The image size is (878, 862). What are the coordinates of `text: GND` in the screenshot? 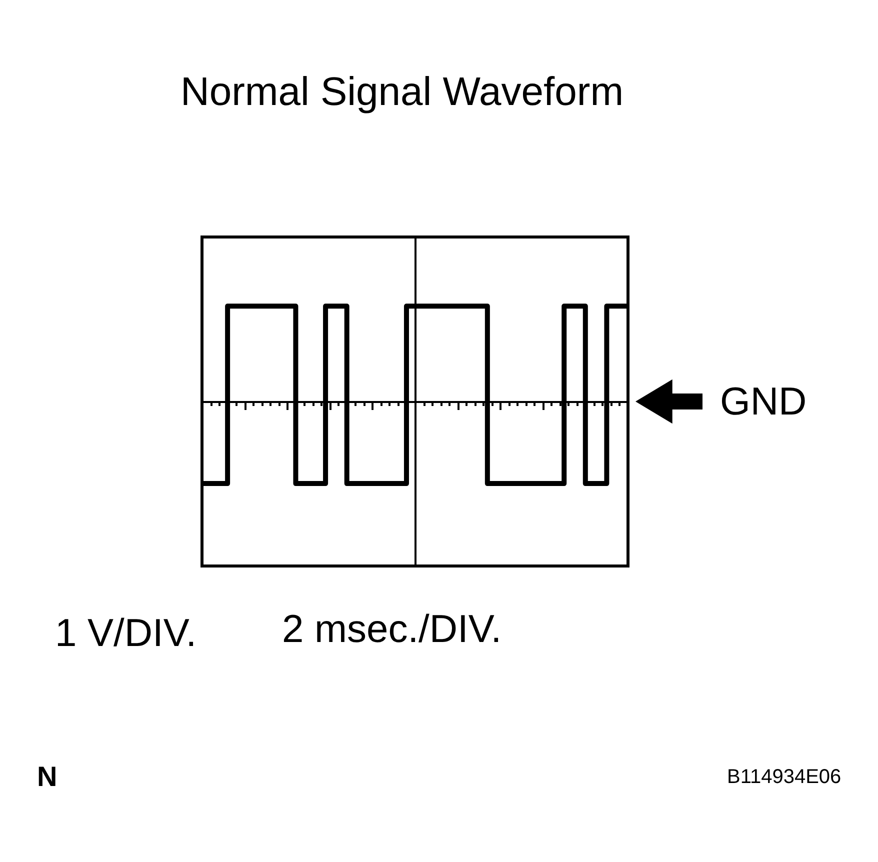 It's located at (763, 402).